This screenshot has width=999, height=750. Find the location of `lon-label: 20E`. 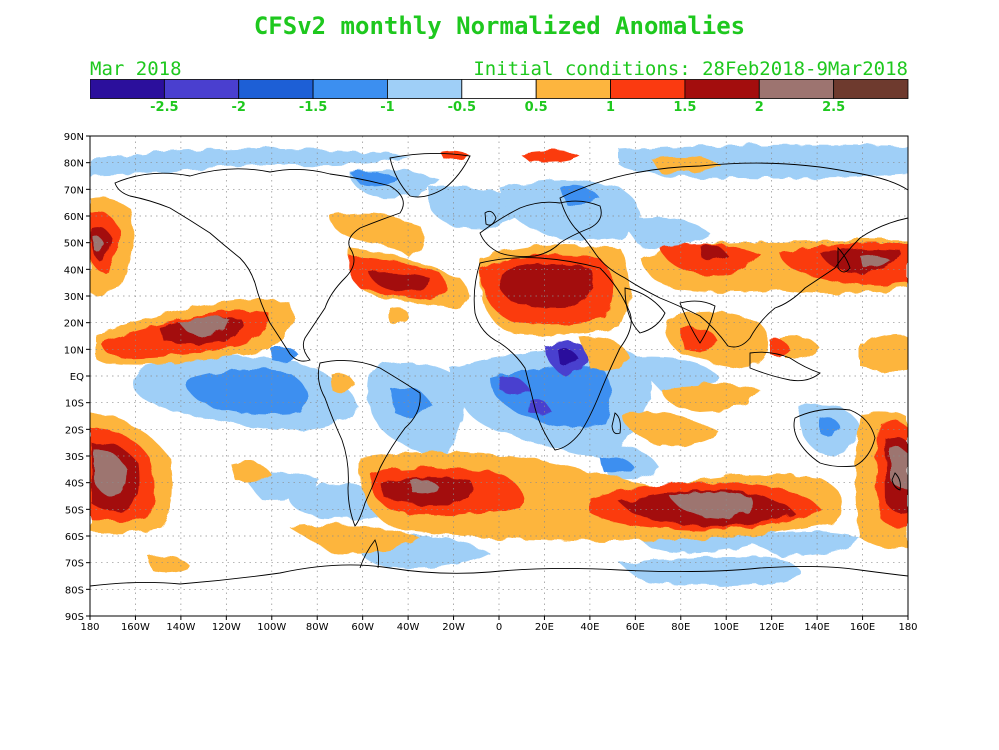

lon-label: 20E is located at coordinates (544, 627).